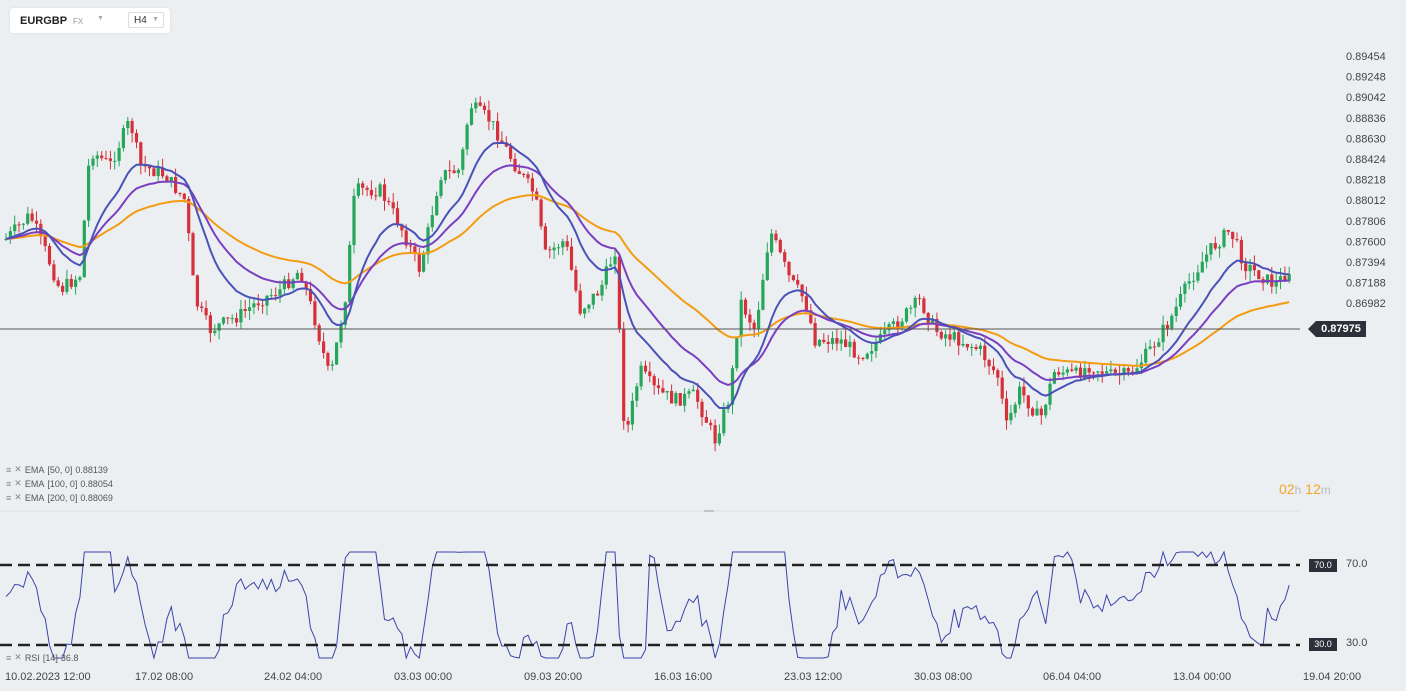 Image resolution: width=1406 pixels, height=691 pixels. Describe the element at coordinates (1305, 489) in the screenshot. I see `candle-countdown: 02h 12m` at that location.